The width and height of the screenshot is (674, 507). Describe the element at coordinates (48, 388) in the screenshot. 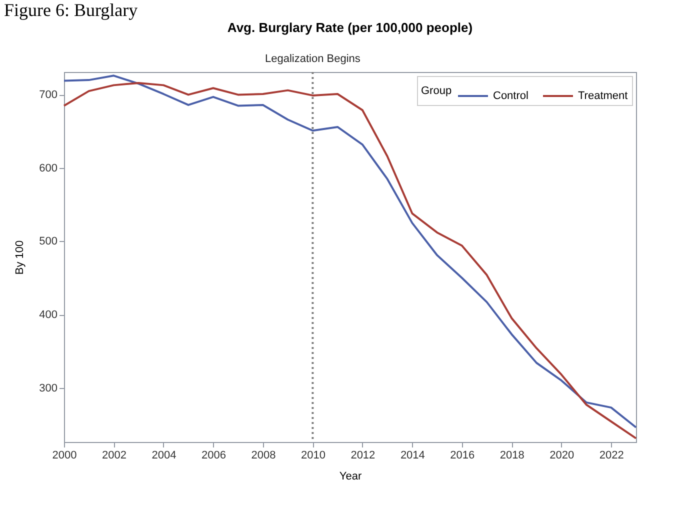

I see `y-tick-label: 300` at that location.